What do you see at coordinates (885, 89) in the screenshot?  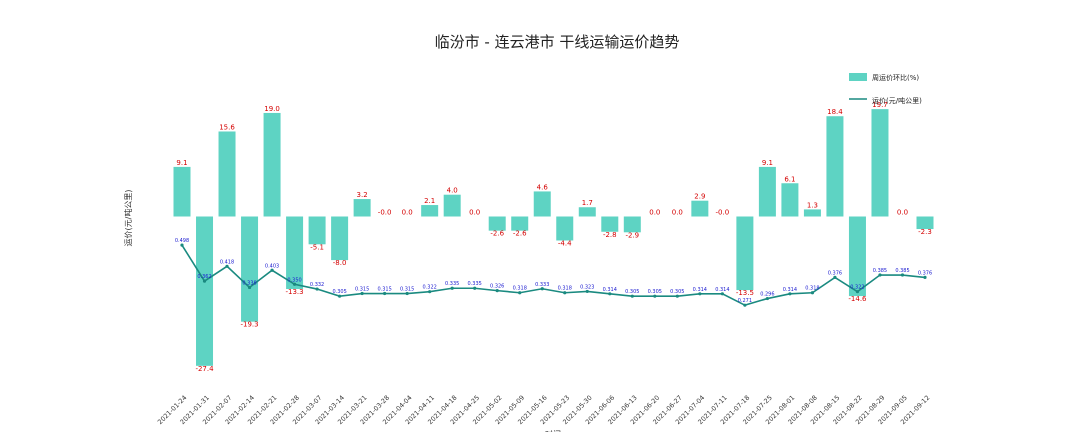 I see `legend: 周运价环比(%) 运价(元/吨公里)` at bounding box center [885, 89].